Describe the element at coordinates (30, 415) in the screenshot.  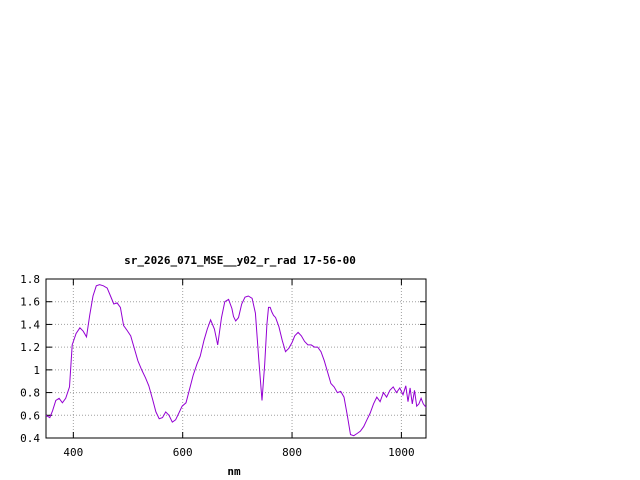
I see `y-tick-label: 0.6` at that location.